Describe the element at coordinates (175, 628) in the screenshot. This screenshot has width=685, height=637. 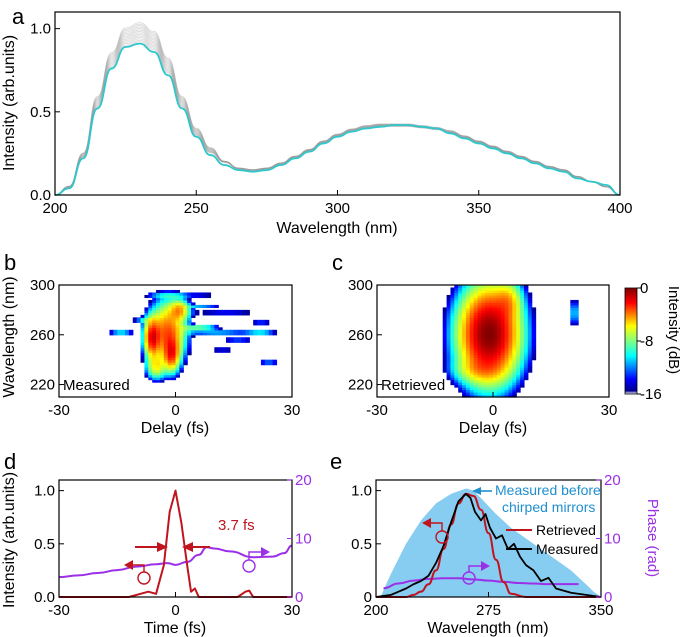
I see `panel-d-xlabel: Time (fs)` at that location.